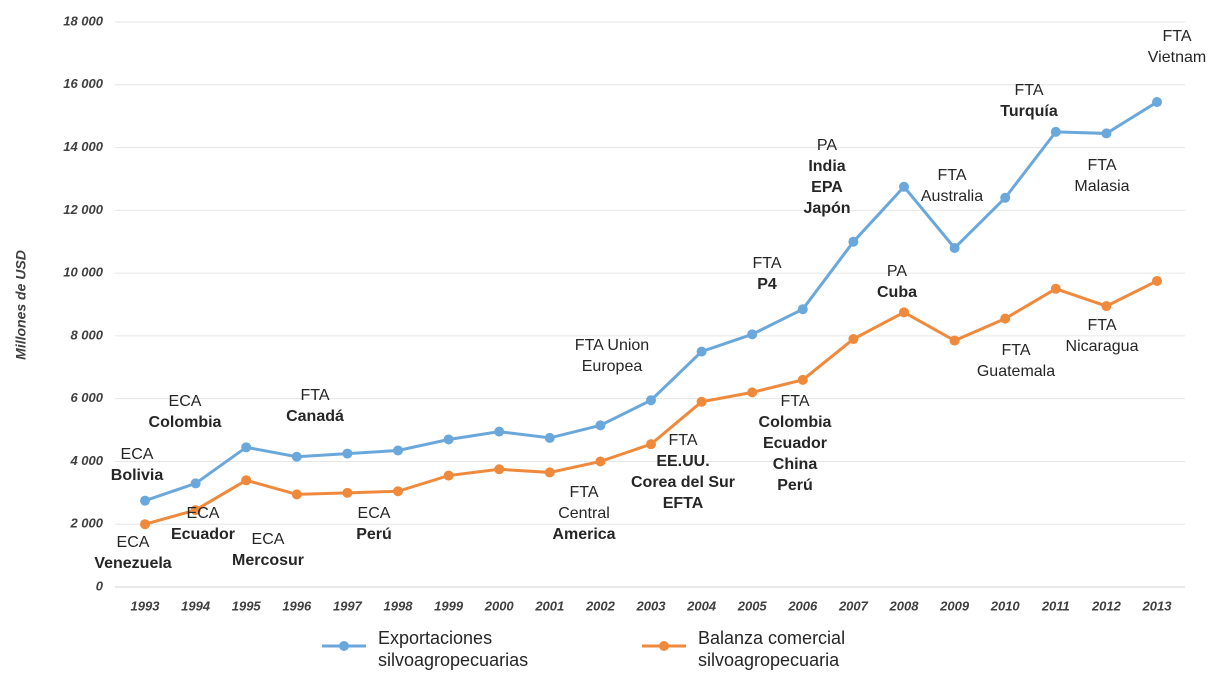  I want to click on x-tick-label: 2005, so click(752, 605).